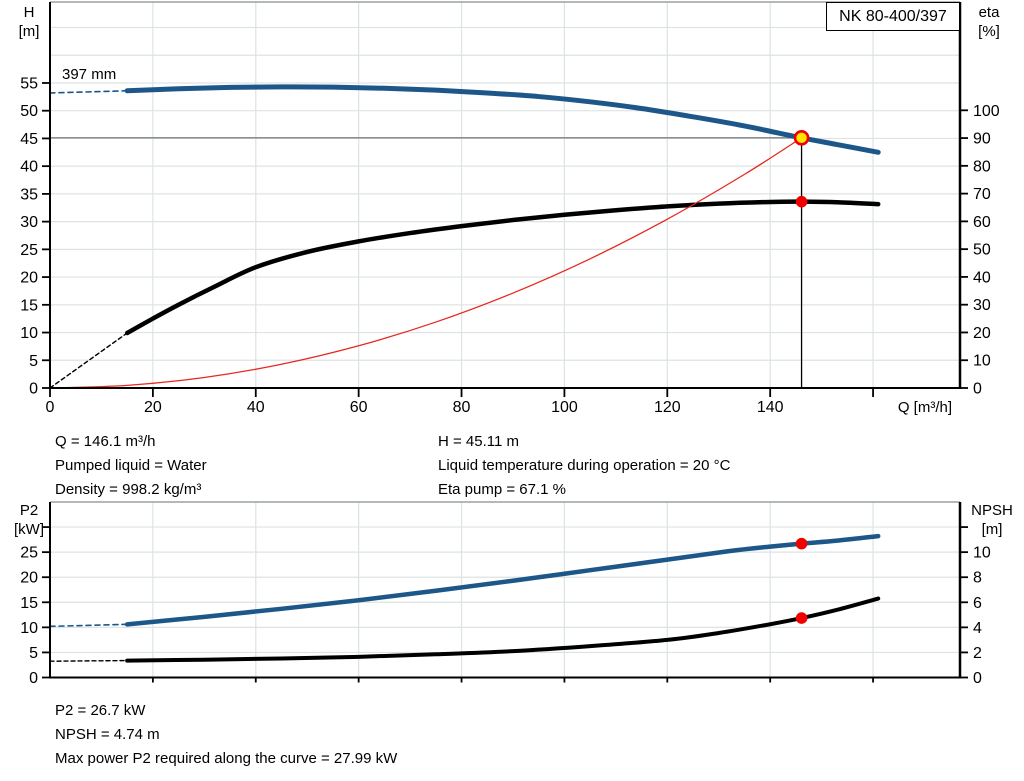  Describe the element at coordinates (801, 618) in the screenshot. I see `npsh-point` at that location.